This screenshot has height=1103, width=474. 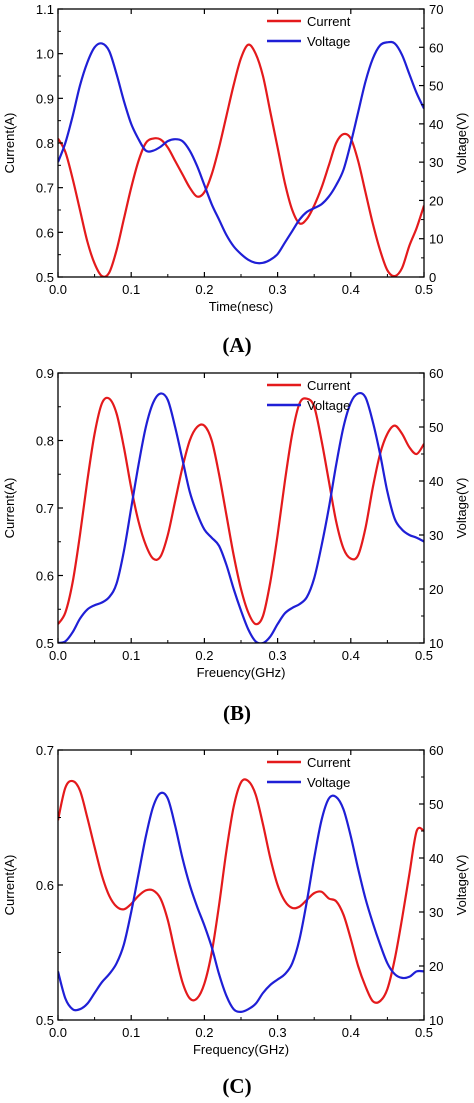 I want to click on y-right-tick-label: 70, so click(x=436, y=9).